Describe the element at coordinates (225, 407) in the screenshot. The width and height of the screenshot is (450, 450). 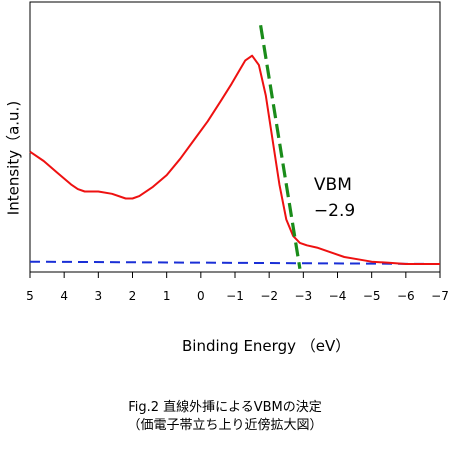
I see `figure-caption: Fig.2 直線外挿によるVBMの決定` at that location.